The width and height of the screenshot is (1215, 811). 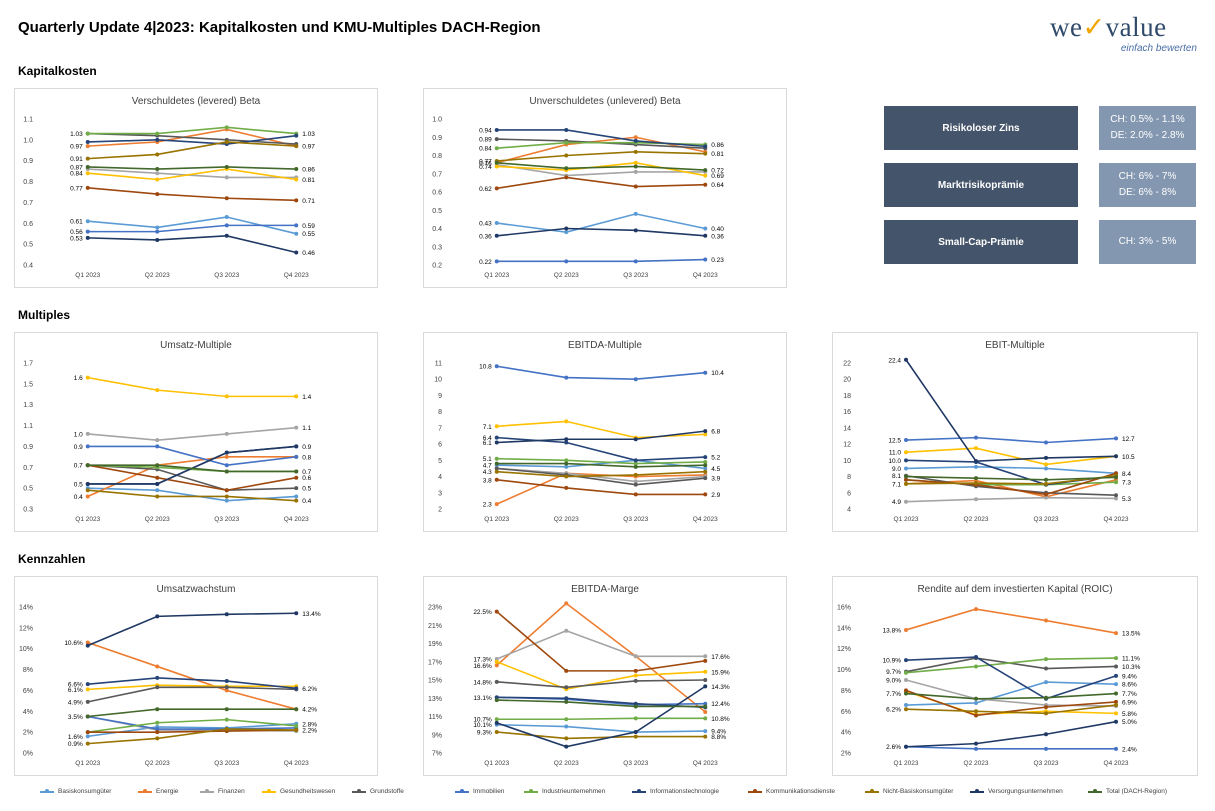 I want to click on market-risk-premium-values: CH: 6% - 7% DE: 6% - 8%, so click(x=1147, y=185).